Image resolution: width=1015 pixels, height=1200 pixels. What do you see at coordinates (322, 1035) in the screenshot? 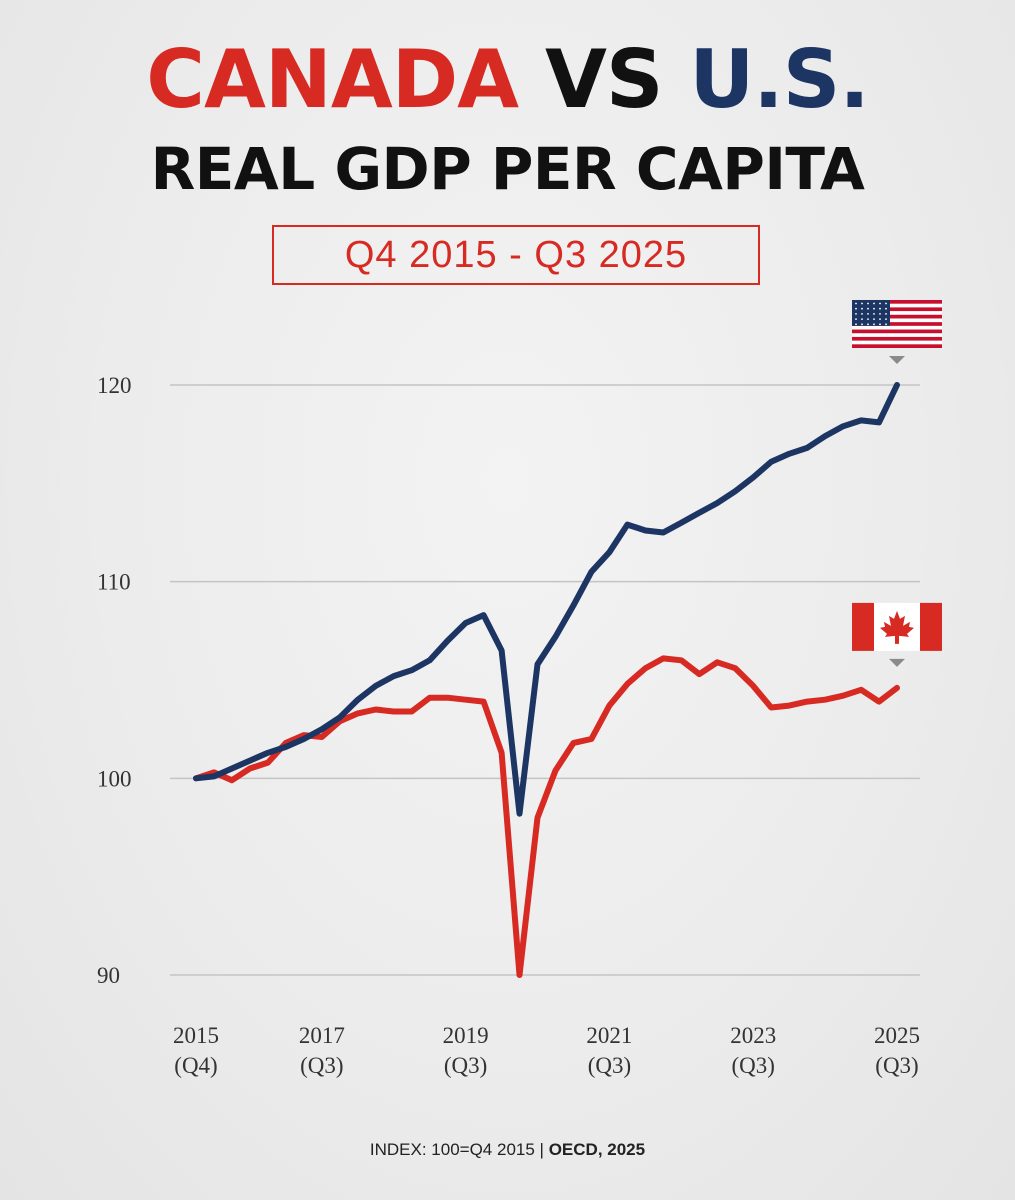
I see `x-tick-year: 2017` at bounding box center [322, 1035].